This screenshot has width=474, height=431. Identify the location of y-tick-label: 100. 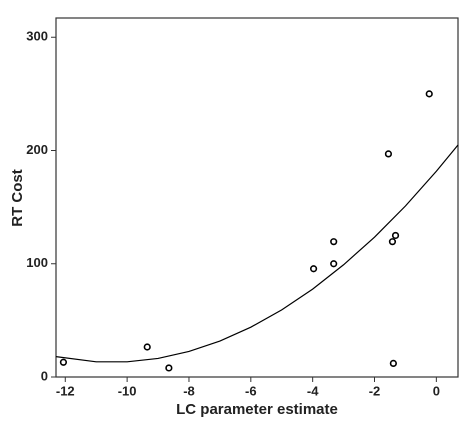
(37, 262).